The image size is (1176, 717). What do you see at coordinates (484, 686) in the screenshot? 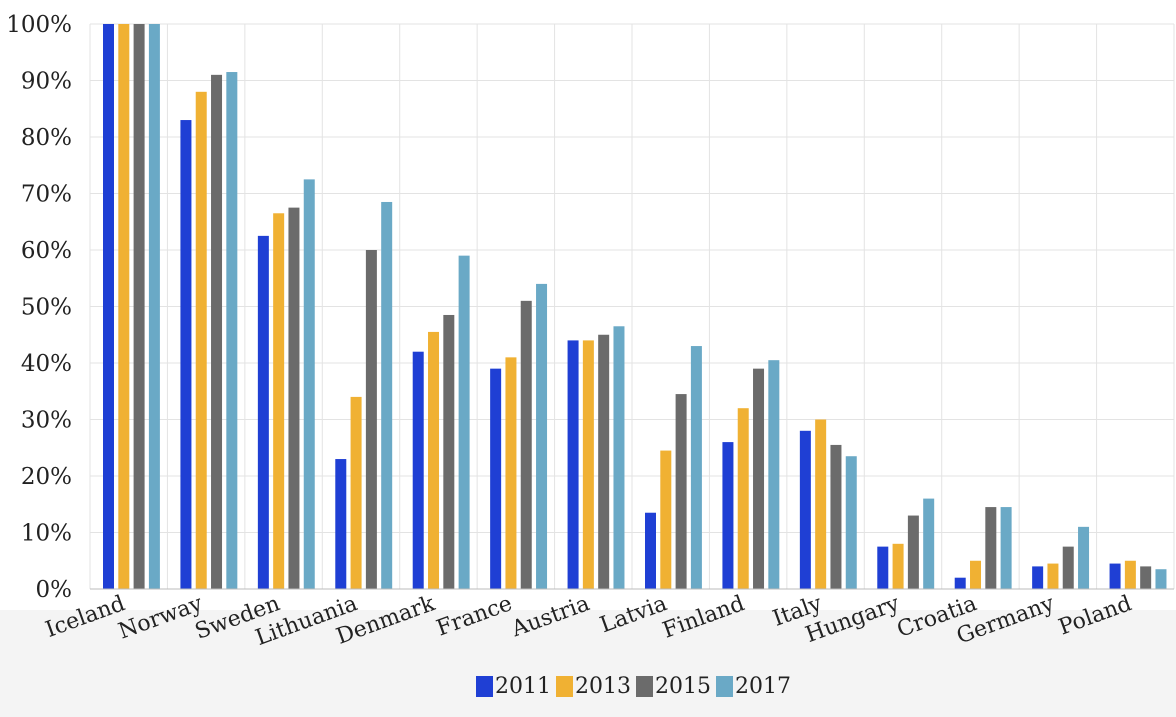
I see `legend-swatch-2011` at bounding box center [484, 686].